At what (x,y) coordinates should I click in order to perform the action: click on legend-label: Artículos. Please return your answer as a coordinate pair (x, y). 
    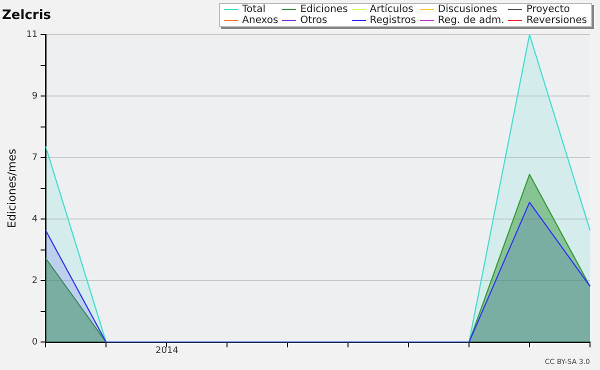
    Looking at the image, I should click on (392, 9).